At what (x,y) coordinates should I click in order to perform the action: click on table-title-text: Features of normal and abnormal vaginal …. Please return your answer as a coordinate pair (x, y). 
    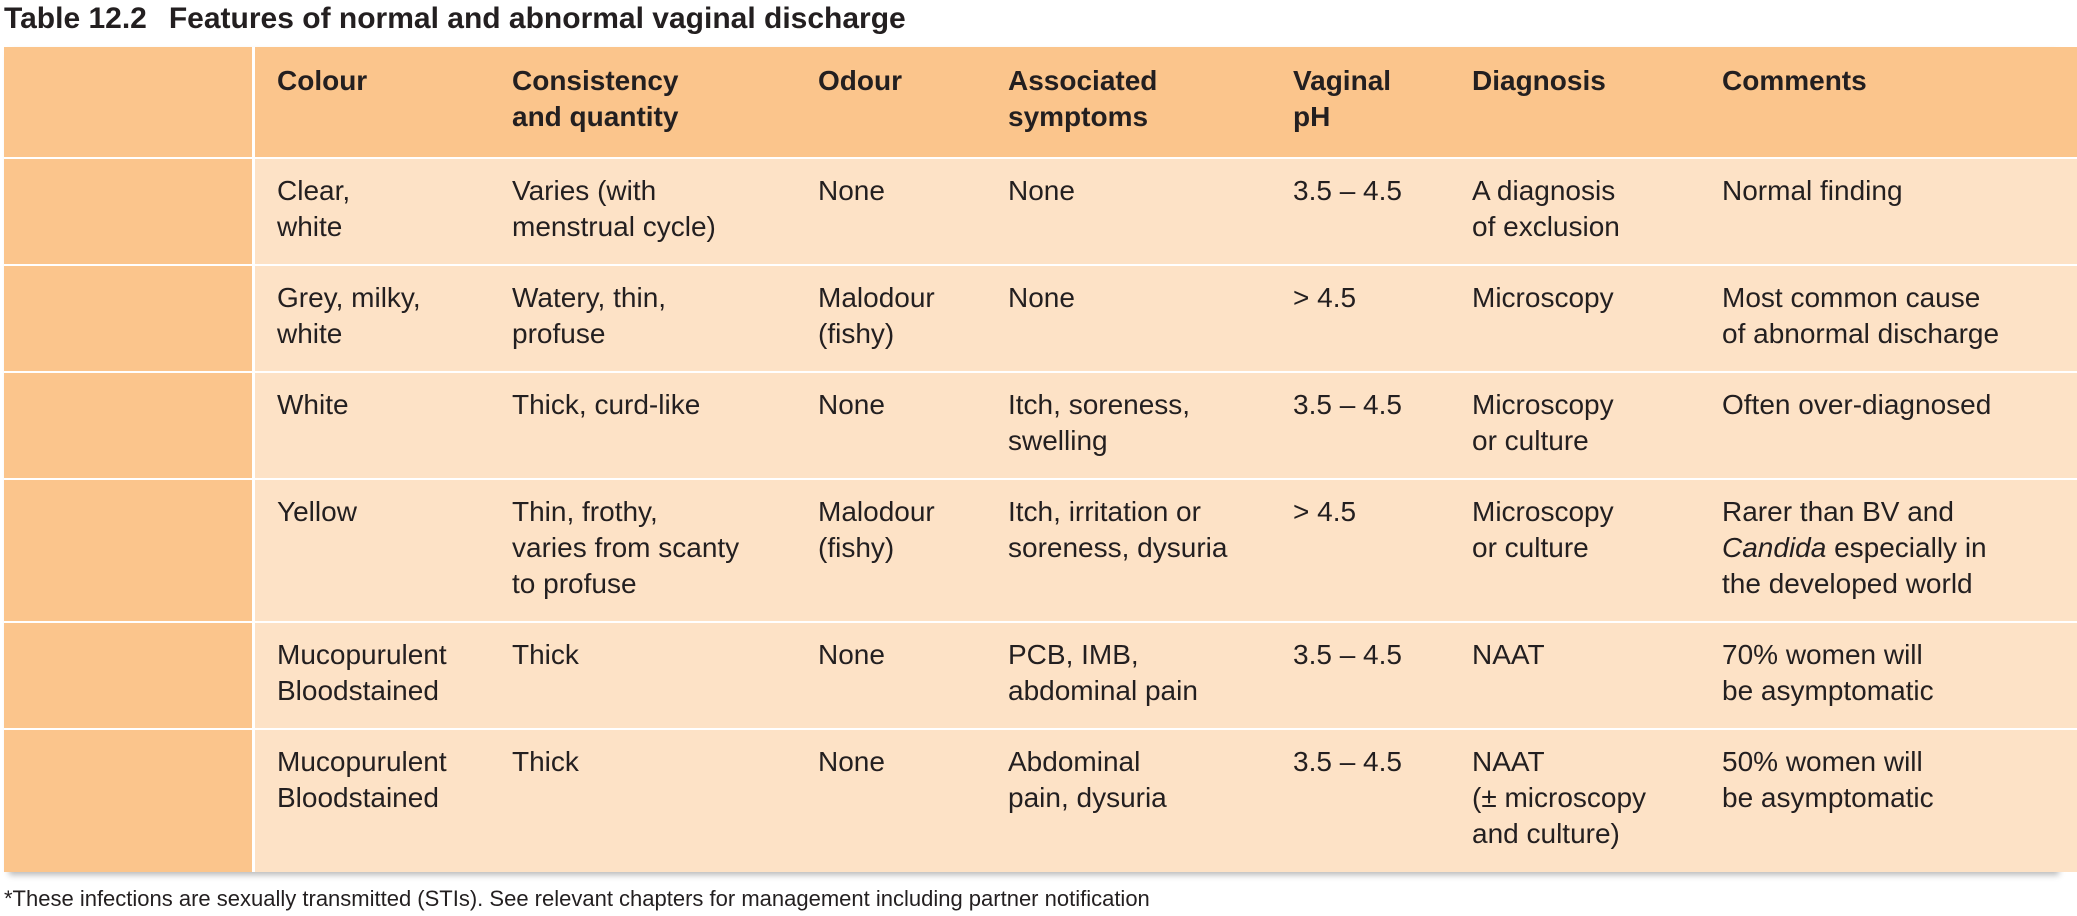
    Looking at the image, I should click on (537, 18).